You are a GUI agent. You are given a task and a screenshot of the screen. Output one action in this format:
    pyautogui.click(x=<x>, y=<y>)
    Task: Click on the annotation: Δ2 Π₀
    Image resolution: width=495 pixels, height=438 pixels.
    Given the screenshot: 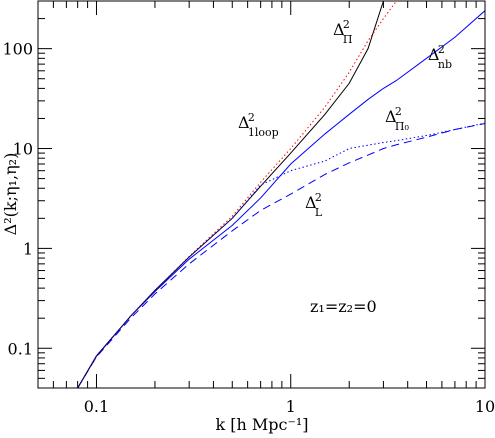 What is the action you would take?
    pyautogui.click(x=397, y=119)
    